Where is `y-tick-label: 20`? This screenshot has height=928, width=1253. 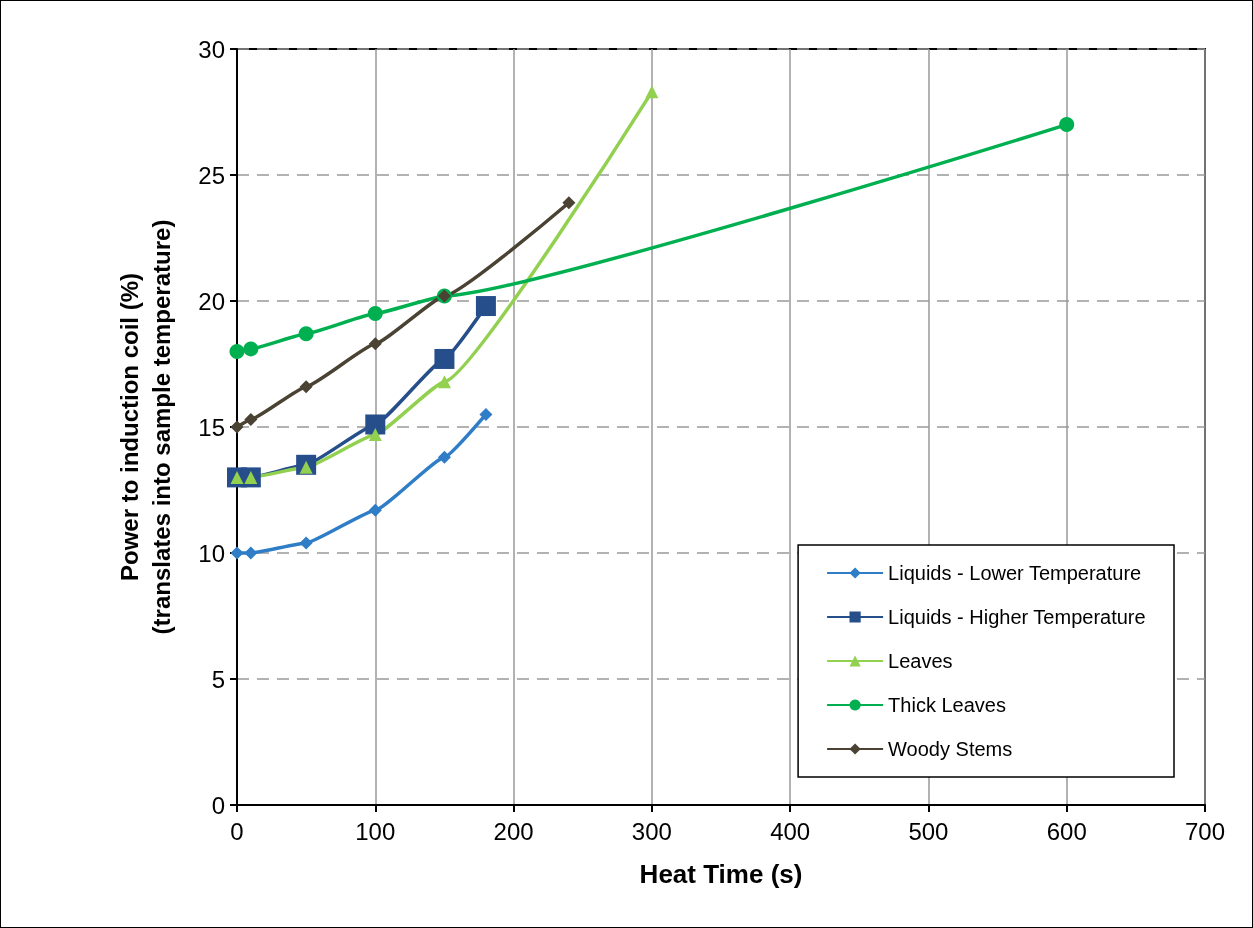
y-tick-label: 20 is located at coordinates (211, 301).